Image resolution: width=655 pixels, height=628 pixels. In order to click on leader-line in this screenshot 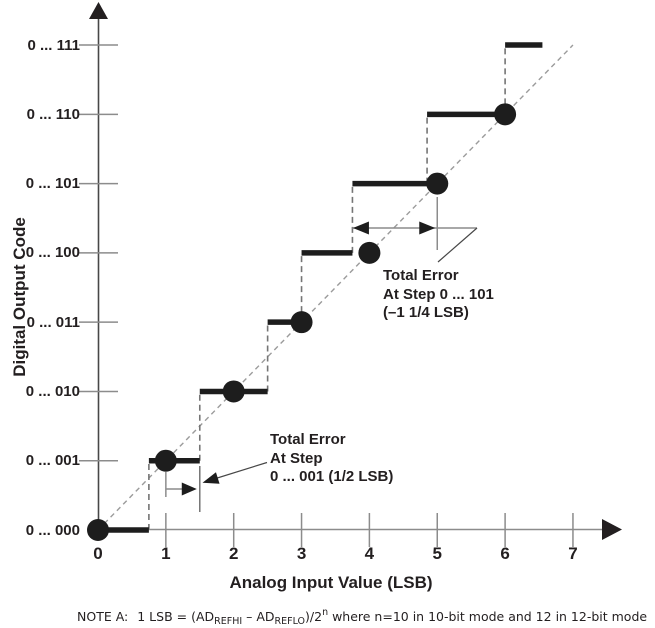, I will do `click(457, 245)`.